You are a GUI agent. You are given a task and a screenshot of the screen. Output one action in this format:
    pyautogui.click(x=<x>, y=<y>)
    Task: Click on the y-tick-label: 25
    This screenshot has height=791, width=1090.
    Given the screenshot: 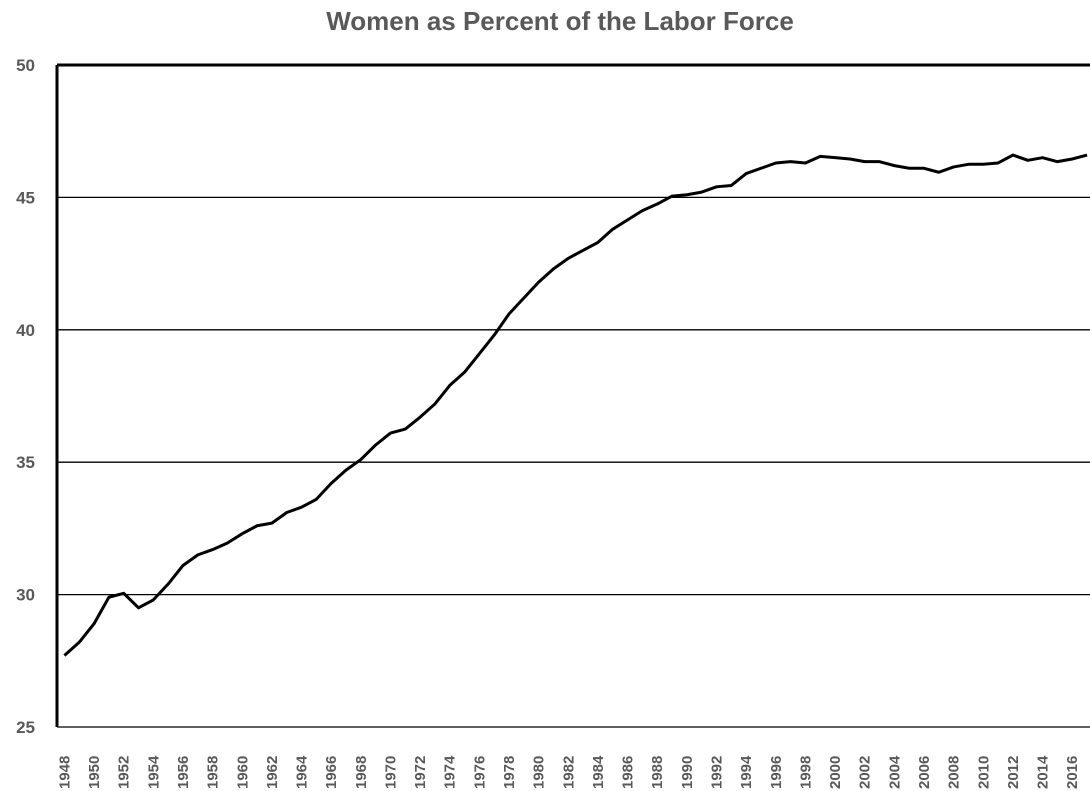 What is the action you would take?
    pyautogui.click(x=25, y=727)
    